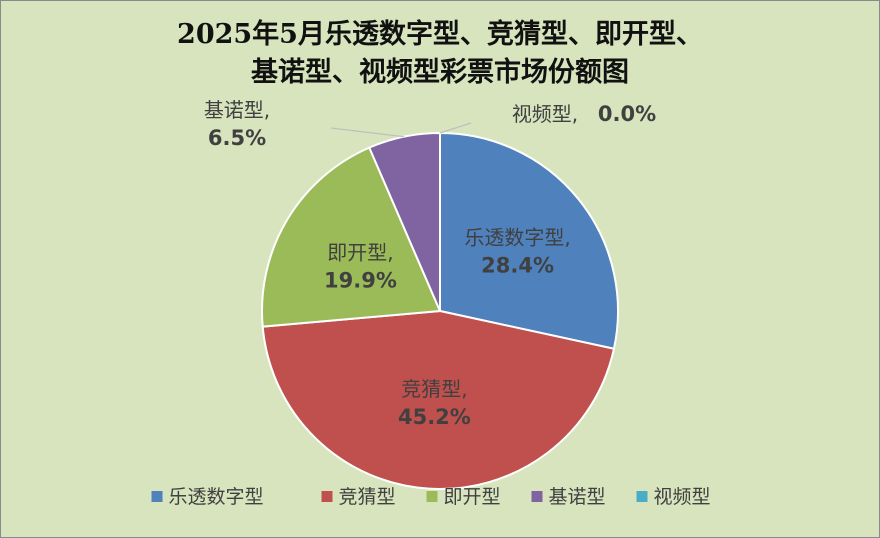  Describe the element at coordinates (455, 128) in the screenshot. I see `slice-4-leader-line` at that location.